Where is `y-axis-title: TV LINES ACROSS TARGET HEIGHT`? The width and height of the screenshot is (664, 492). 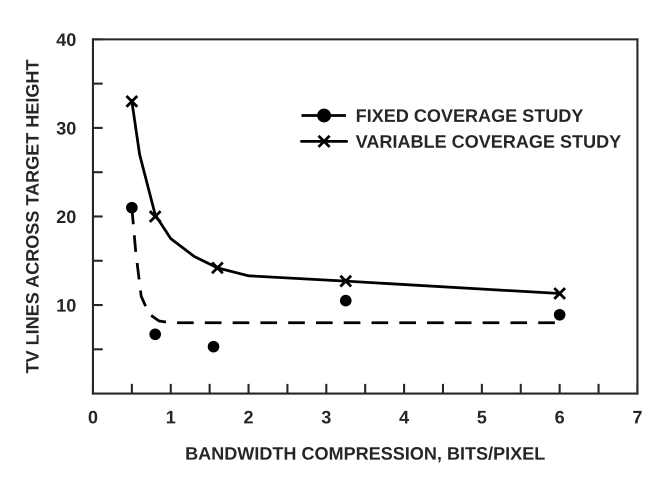
y-axis-title: TV LINES ACROSS TARGET HEIGHT is located at coordinates (32, 217).